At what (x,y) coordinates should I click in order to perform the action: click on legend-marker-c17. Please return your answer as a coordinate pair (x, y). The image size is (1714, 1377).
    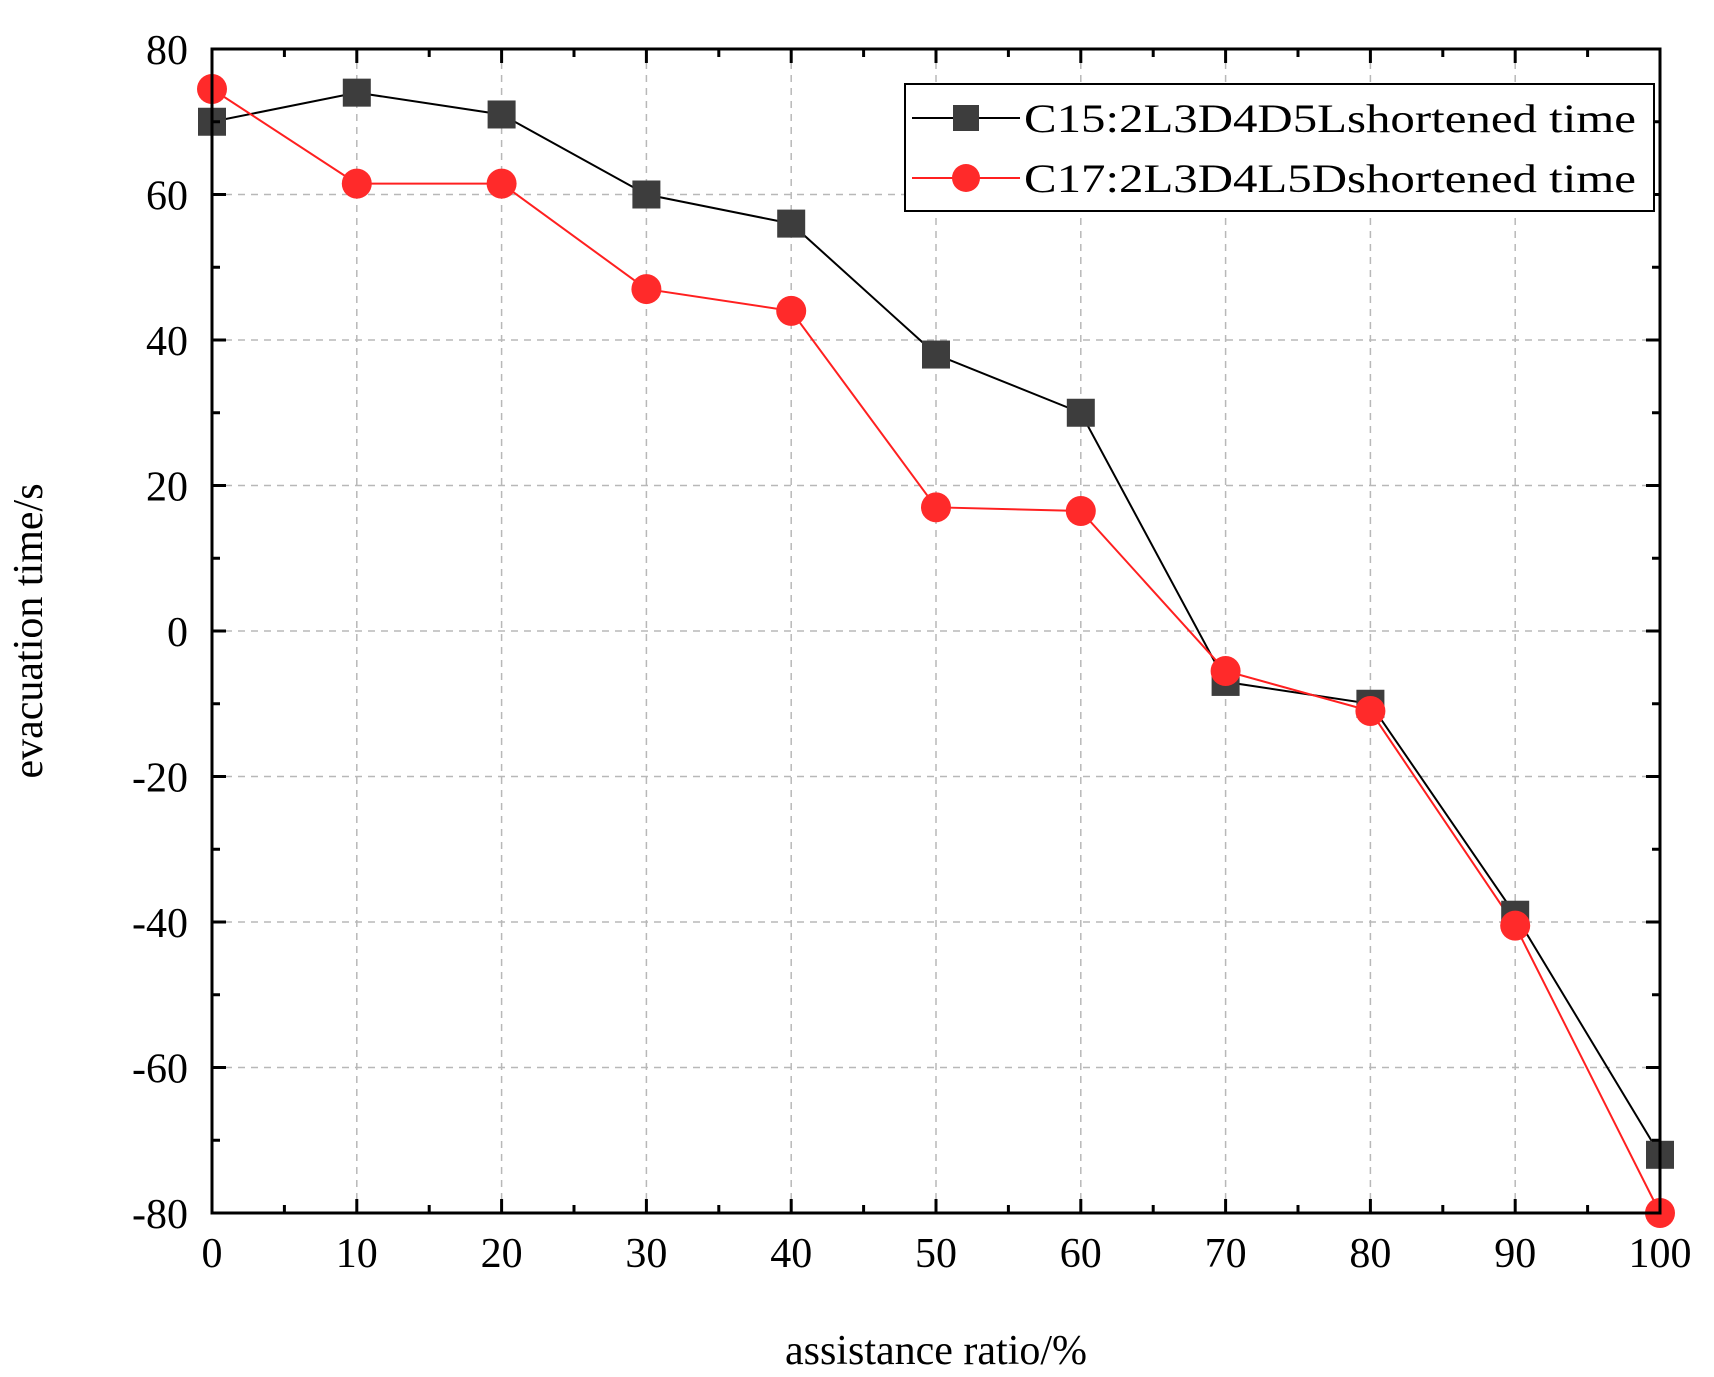
    Looking at the image, I should click on (966, 178).